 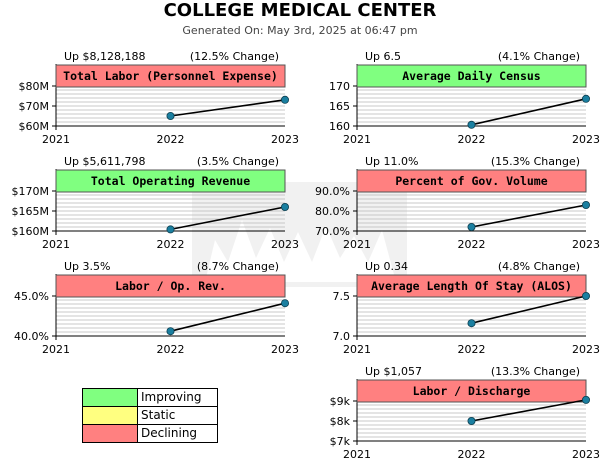 What do you see at coordinates (332, 211) in the screenshot?
I see `y-tick-label: 80.0%` at bounding box center [332, 211].